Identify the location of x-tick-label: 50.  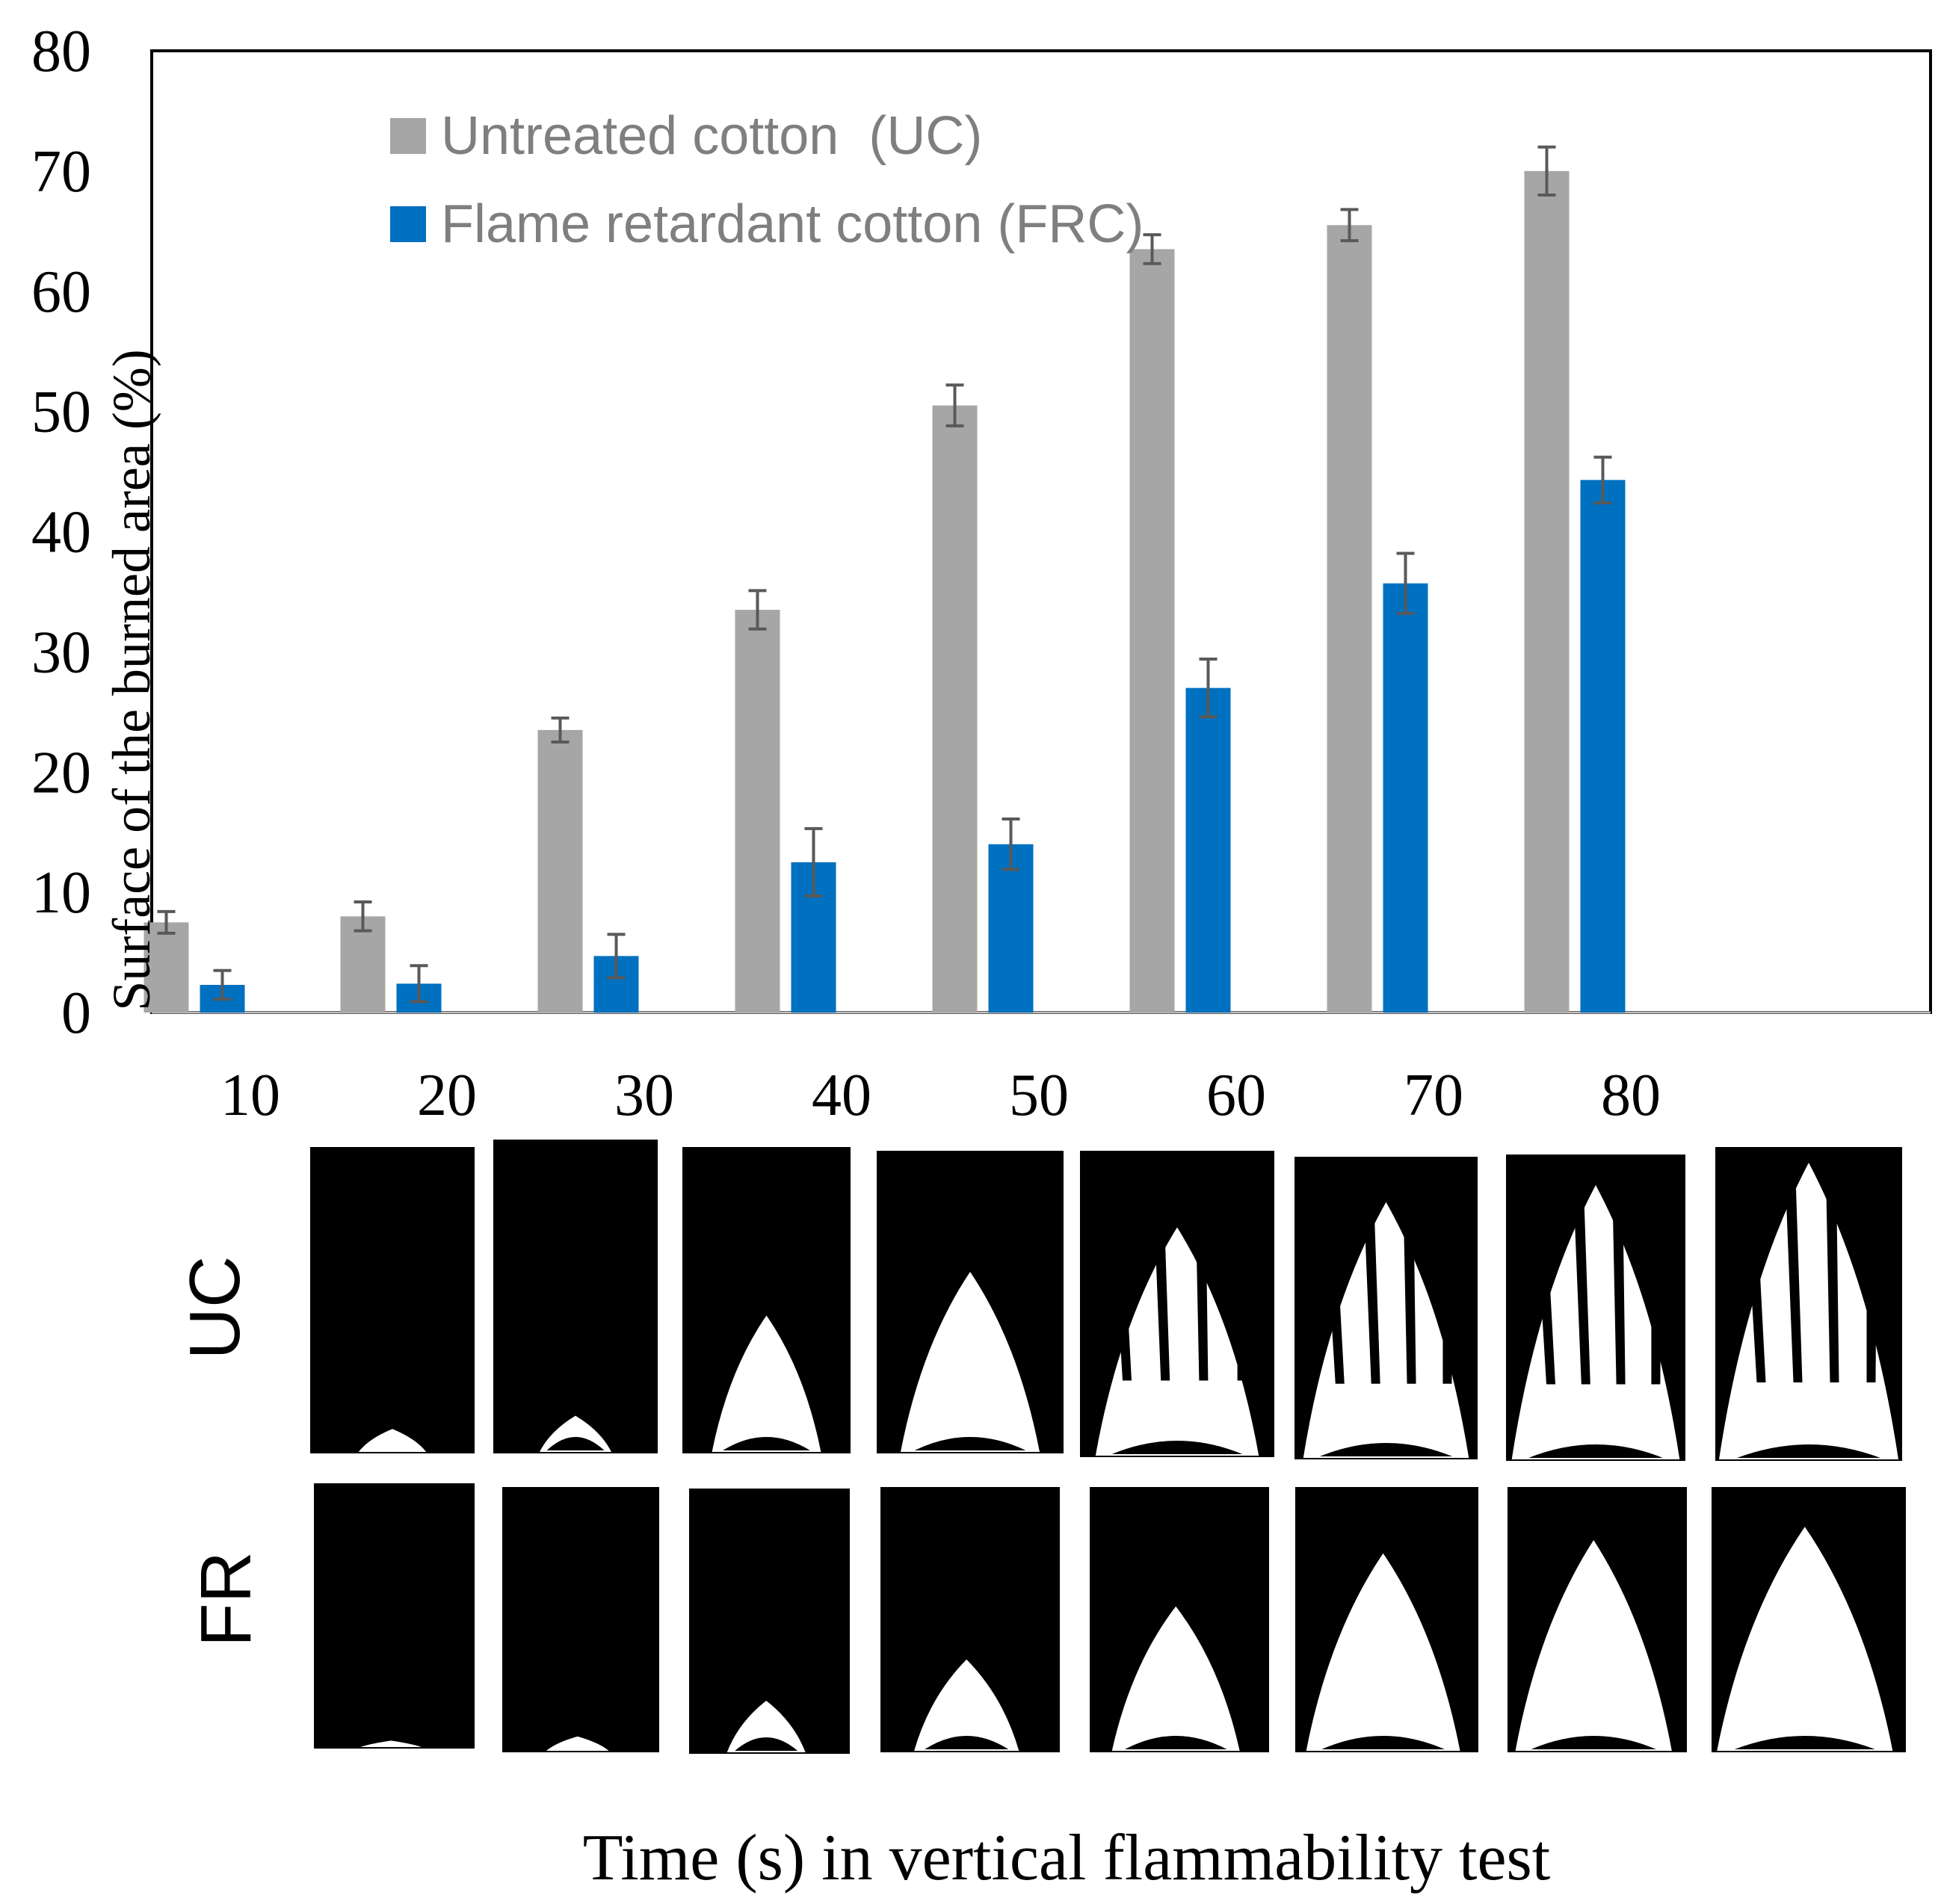
(1039, 1095).